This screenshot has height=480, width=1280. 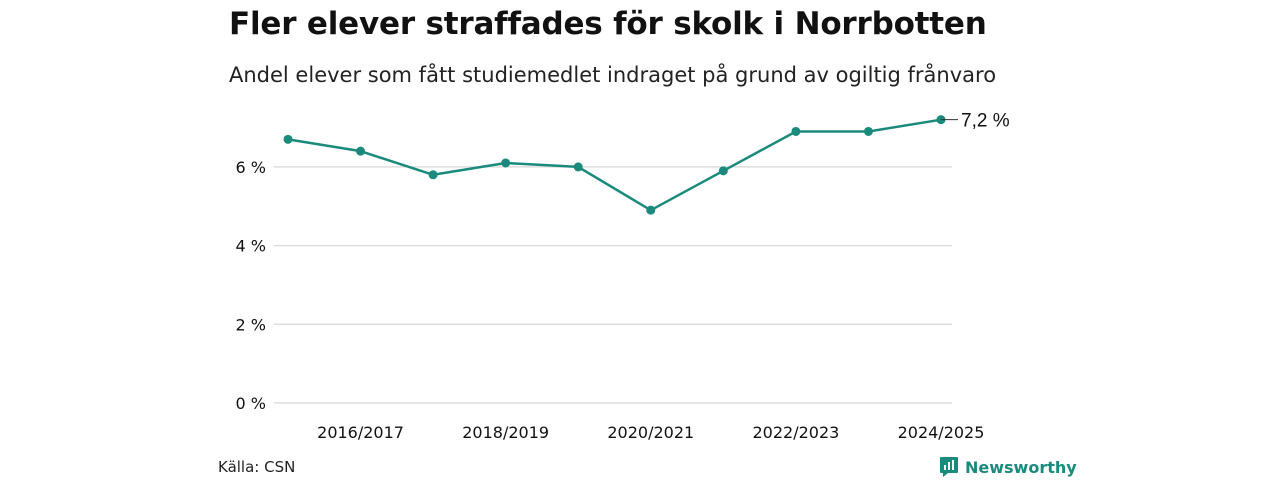 I want to click on x-tick-label: 2018/2019, so click(x=505, y=432).